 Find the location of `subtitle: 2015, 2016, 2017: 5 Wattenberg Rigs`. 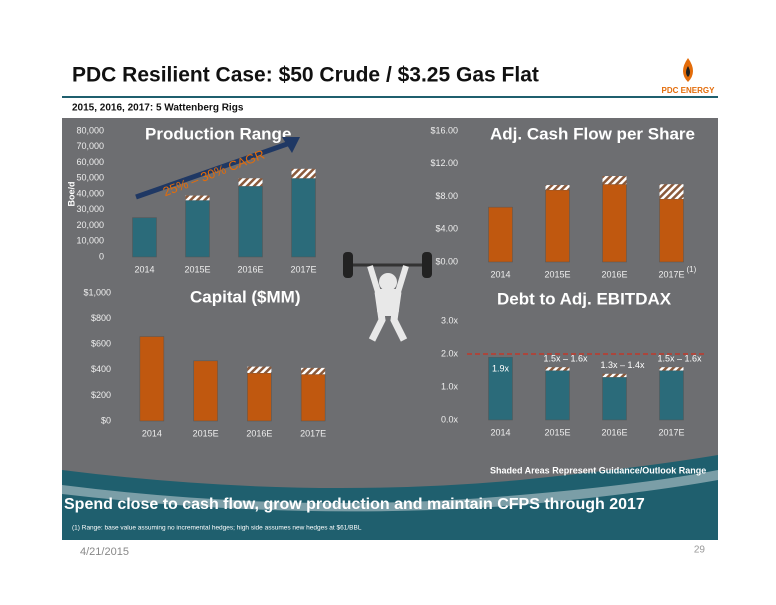

subtitle: 2015, 2016, 2017: 5 Wattenberg Rigs is located at coordinates (158, 108).